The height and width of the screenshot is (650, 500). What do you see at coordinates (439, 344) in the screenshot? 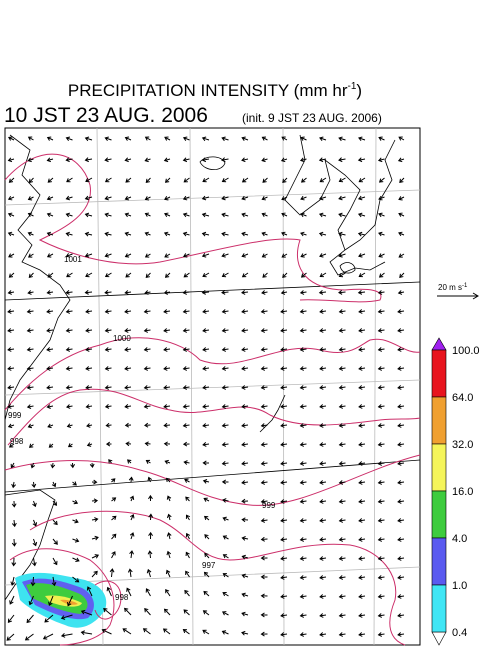
I see `colorbar-top` at bounding box center [439, 344].